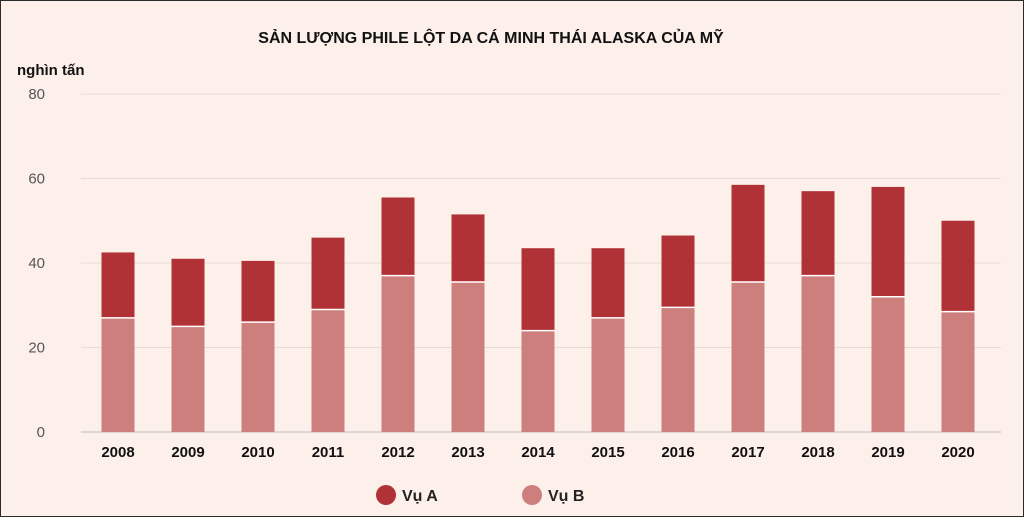 The image size is (1024, 517). What do you see at coordinates (532, 495) in the screenshot?
I see `legend-swatch-vu-b` at bounding box center [532, 495].